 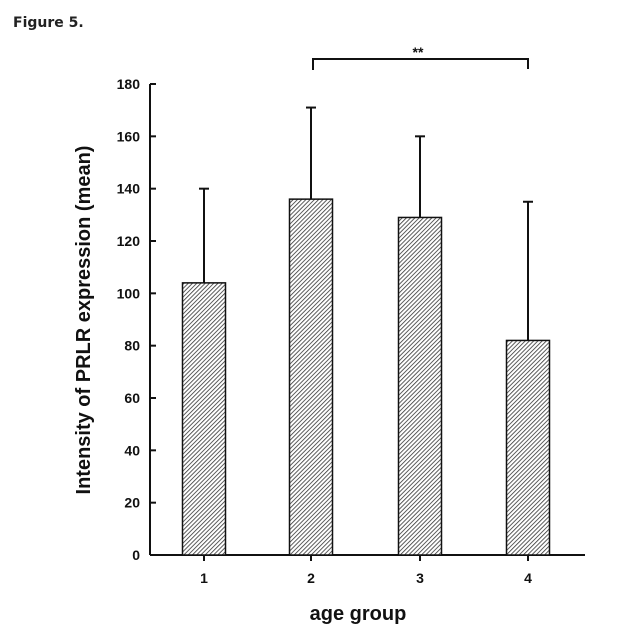 What do you see at coordinates (129, 189) in the screenshot?
I see `y-tick-label: 140` at bounding box center [129, 189].